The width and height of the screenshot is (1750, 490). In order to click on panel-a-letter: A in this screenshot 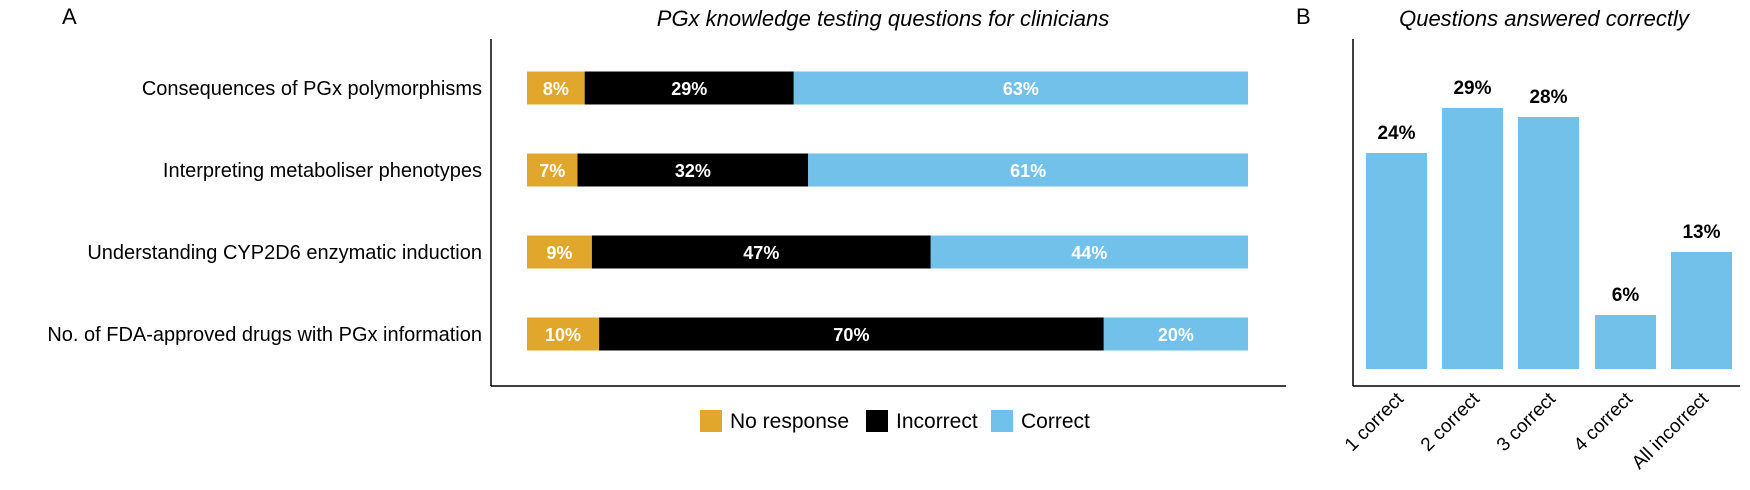, I will do `click(69, 16)`.